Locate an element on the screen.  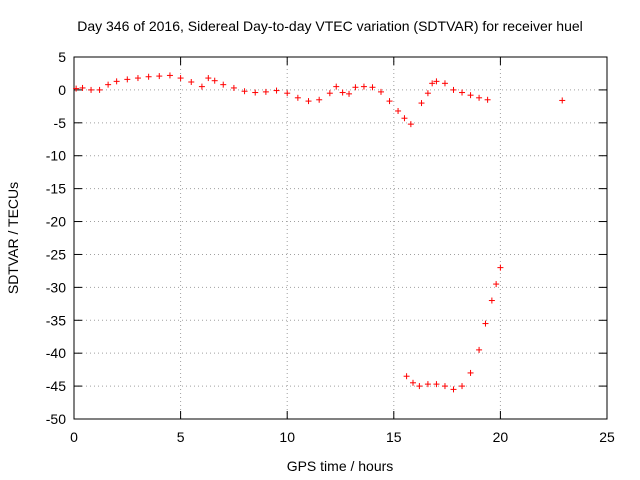
x-tick-label: 5 is located at coordinates (181, 437).